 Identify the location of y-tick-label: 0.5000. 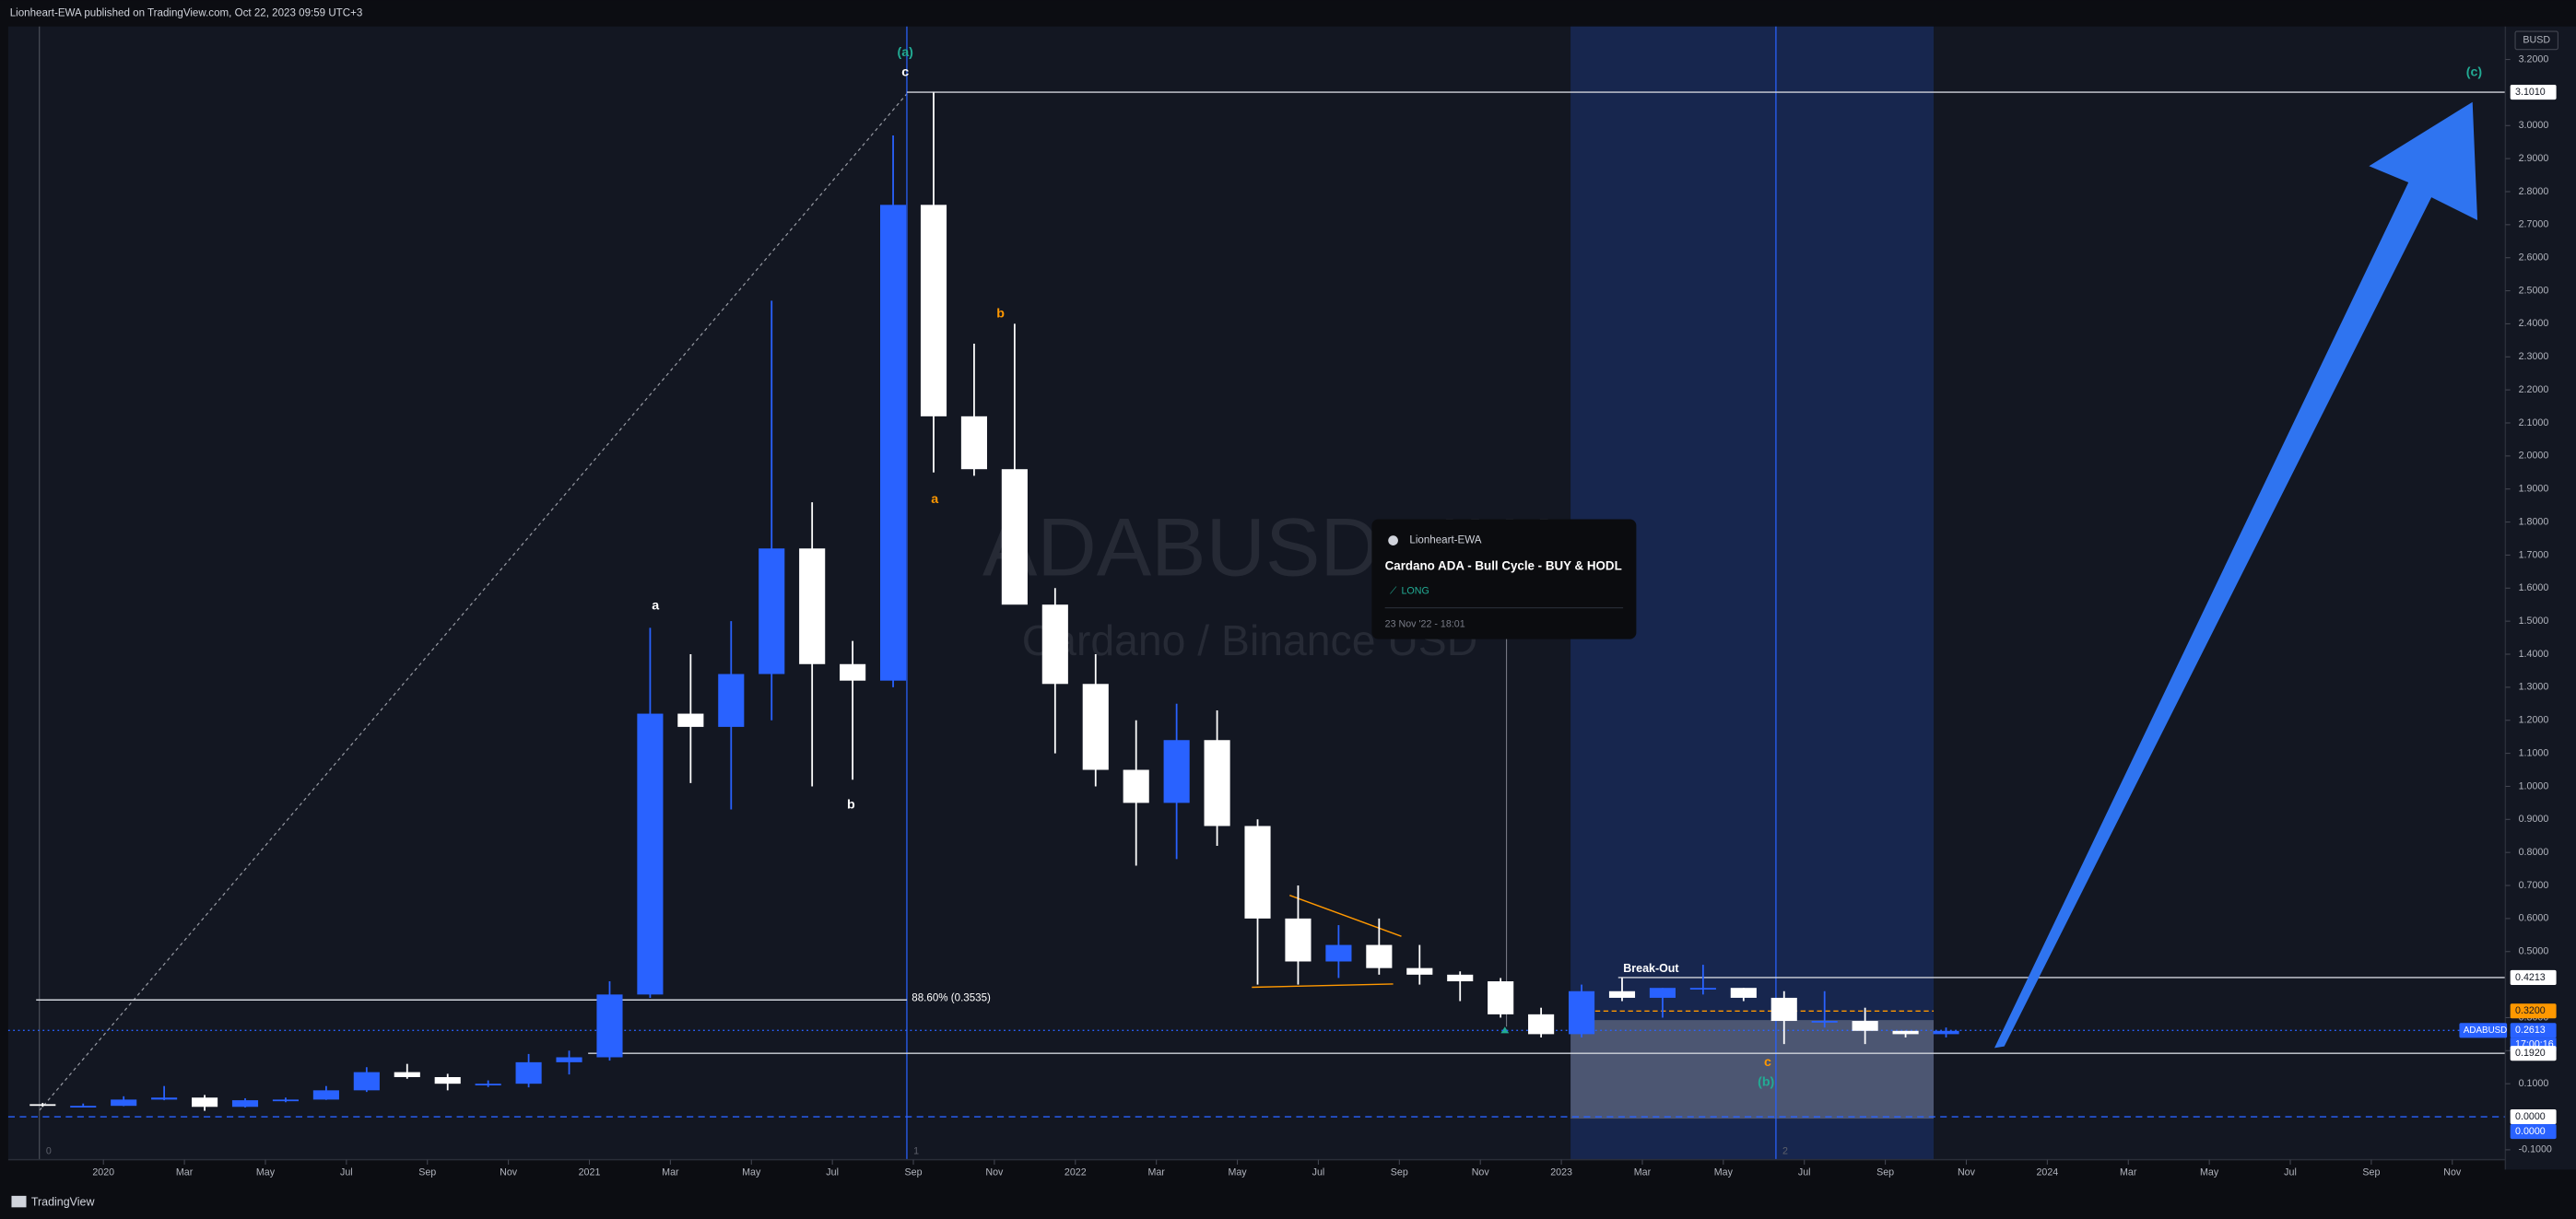
(2534, 952).